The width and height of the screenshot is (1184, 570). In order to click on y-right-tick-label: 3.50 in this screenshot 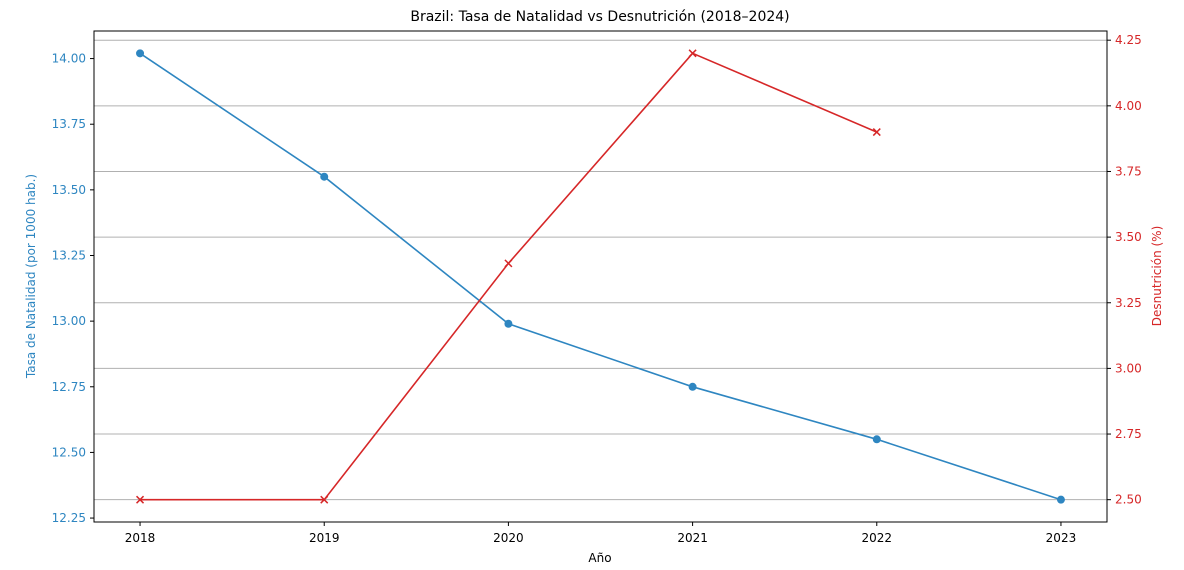, I will do `click(1128, 237)`.